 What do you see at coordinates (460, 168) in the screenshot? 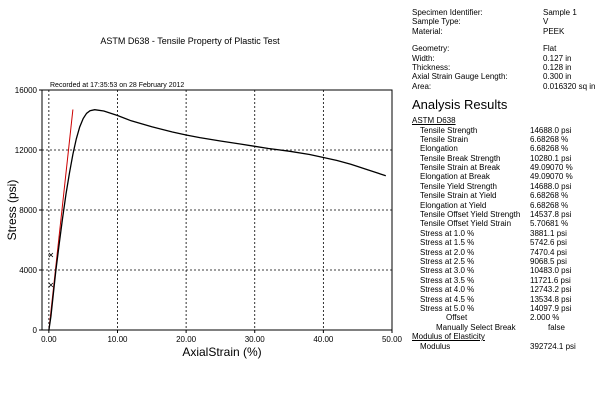
I see `result-label: Tensile Strain at Break` at bounding box center [460, 168].